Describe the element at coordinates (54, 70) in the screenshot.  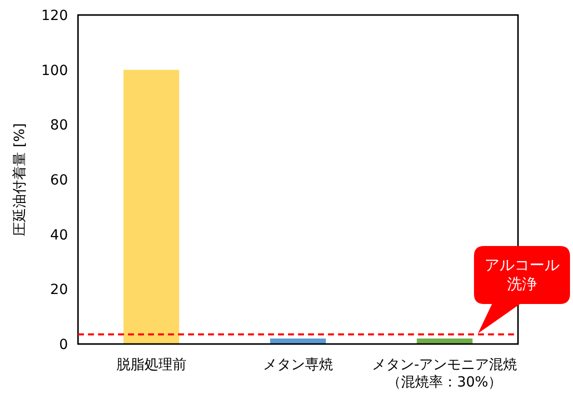
I see `y-tick-label: 100` at that location.